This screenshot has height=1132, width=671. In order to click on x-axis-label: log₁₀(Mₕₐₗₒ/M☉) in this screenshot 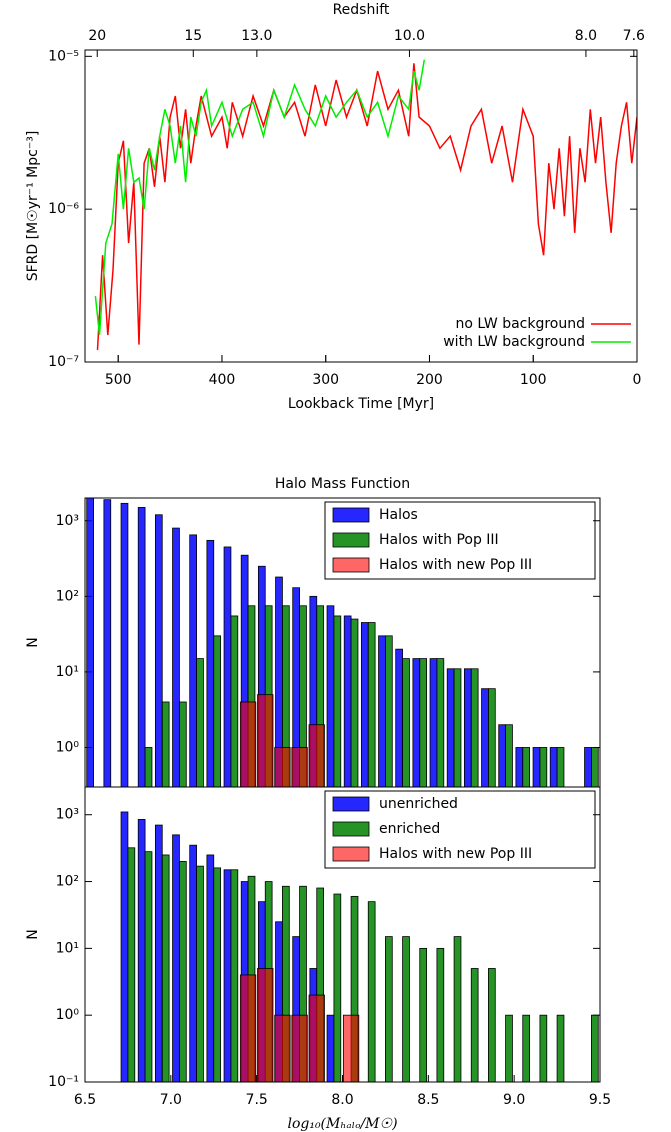, I will do `click(342, 1124)`.